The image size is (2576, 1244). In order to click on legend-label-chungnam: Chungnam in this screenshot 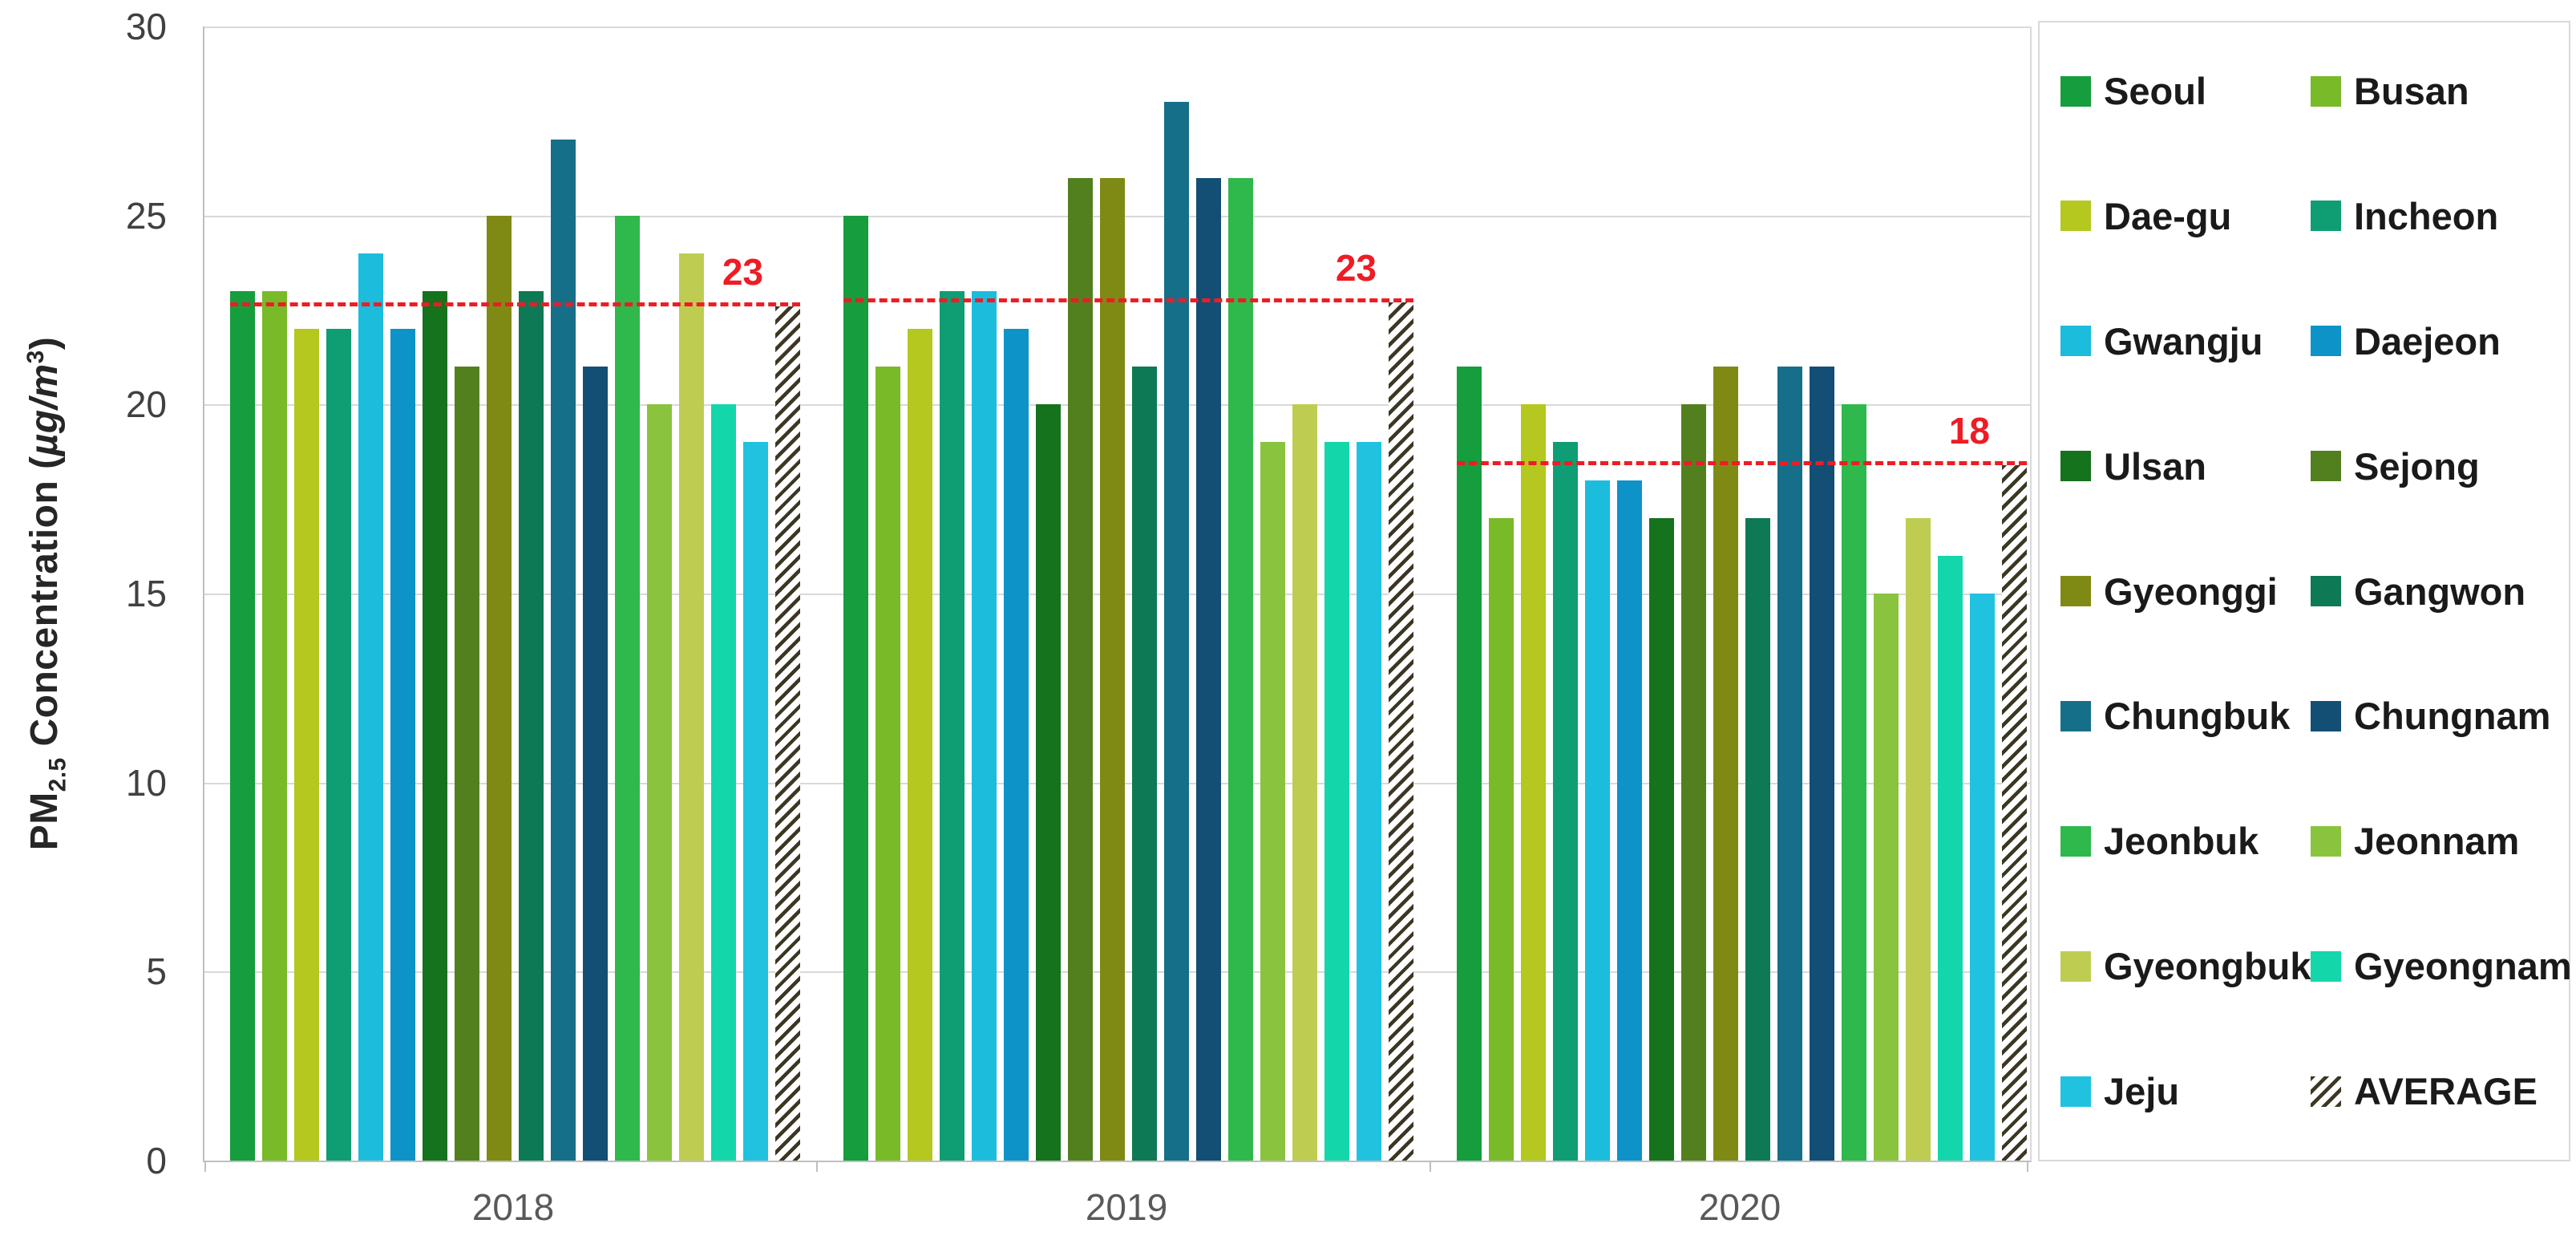, I will do `click(2452, 716)`.